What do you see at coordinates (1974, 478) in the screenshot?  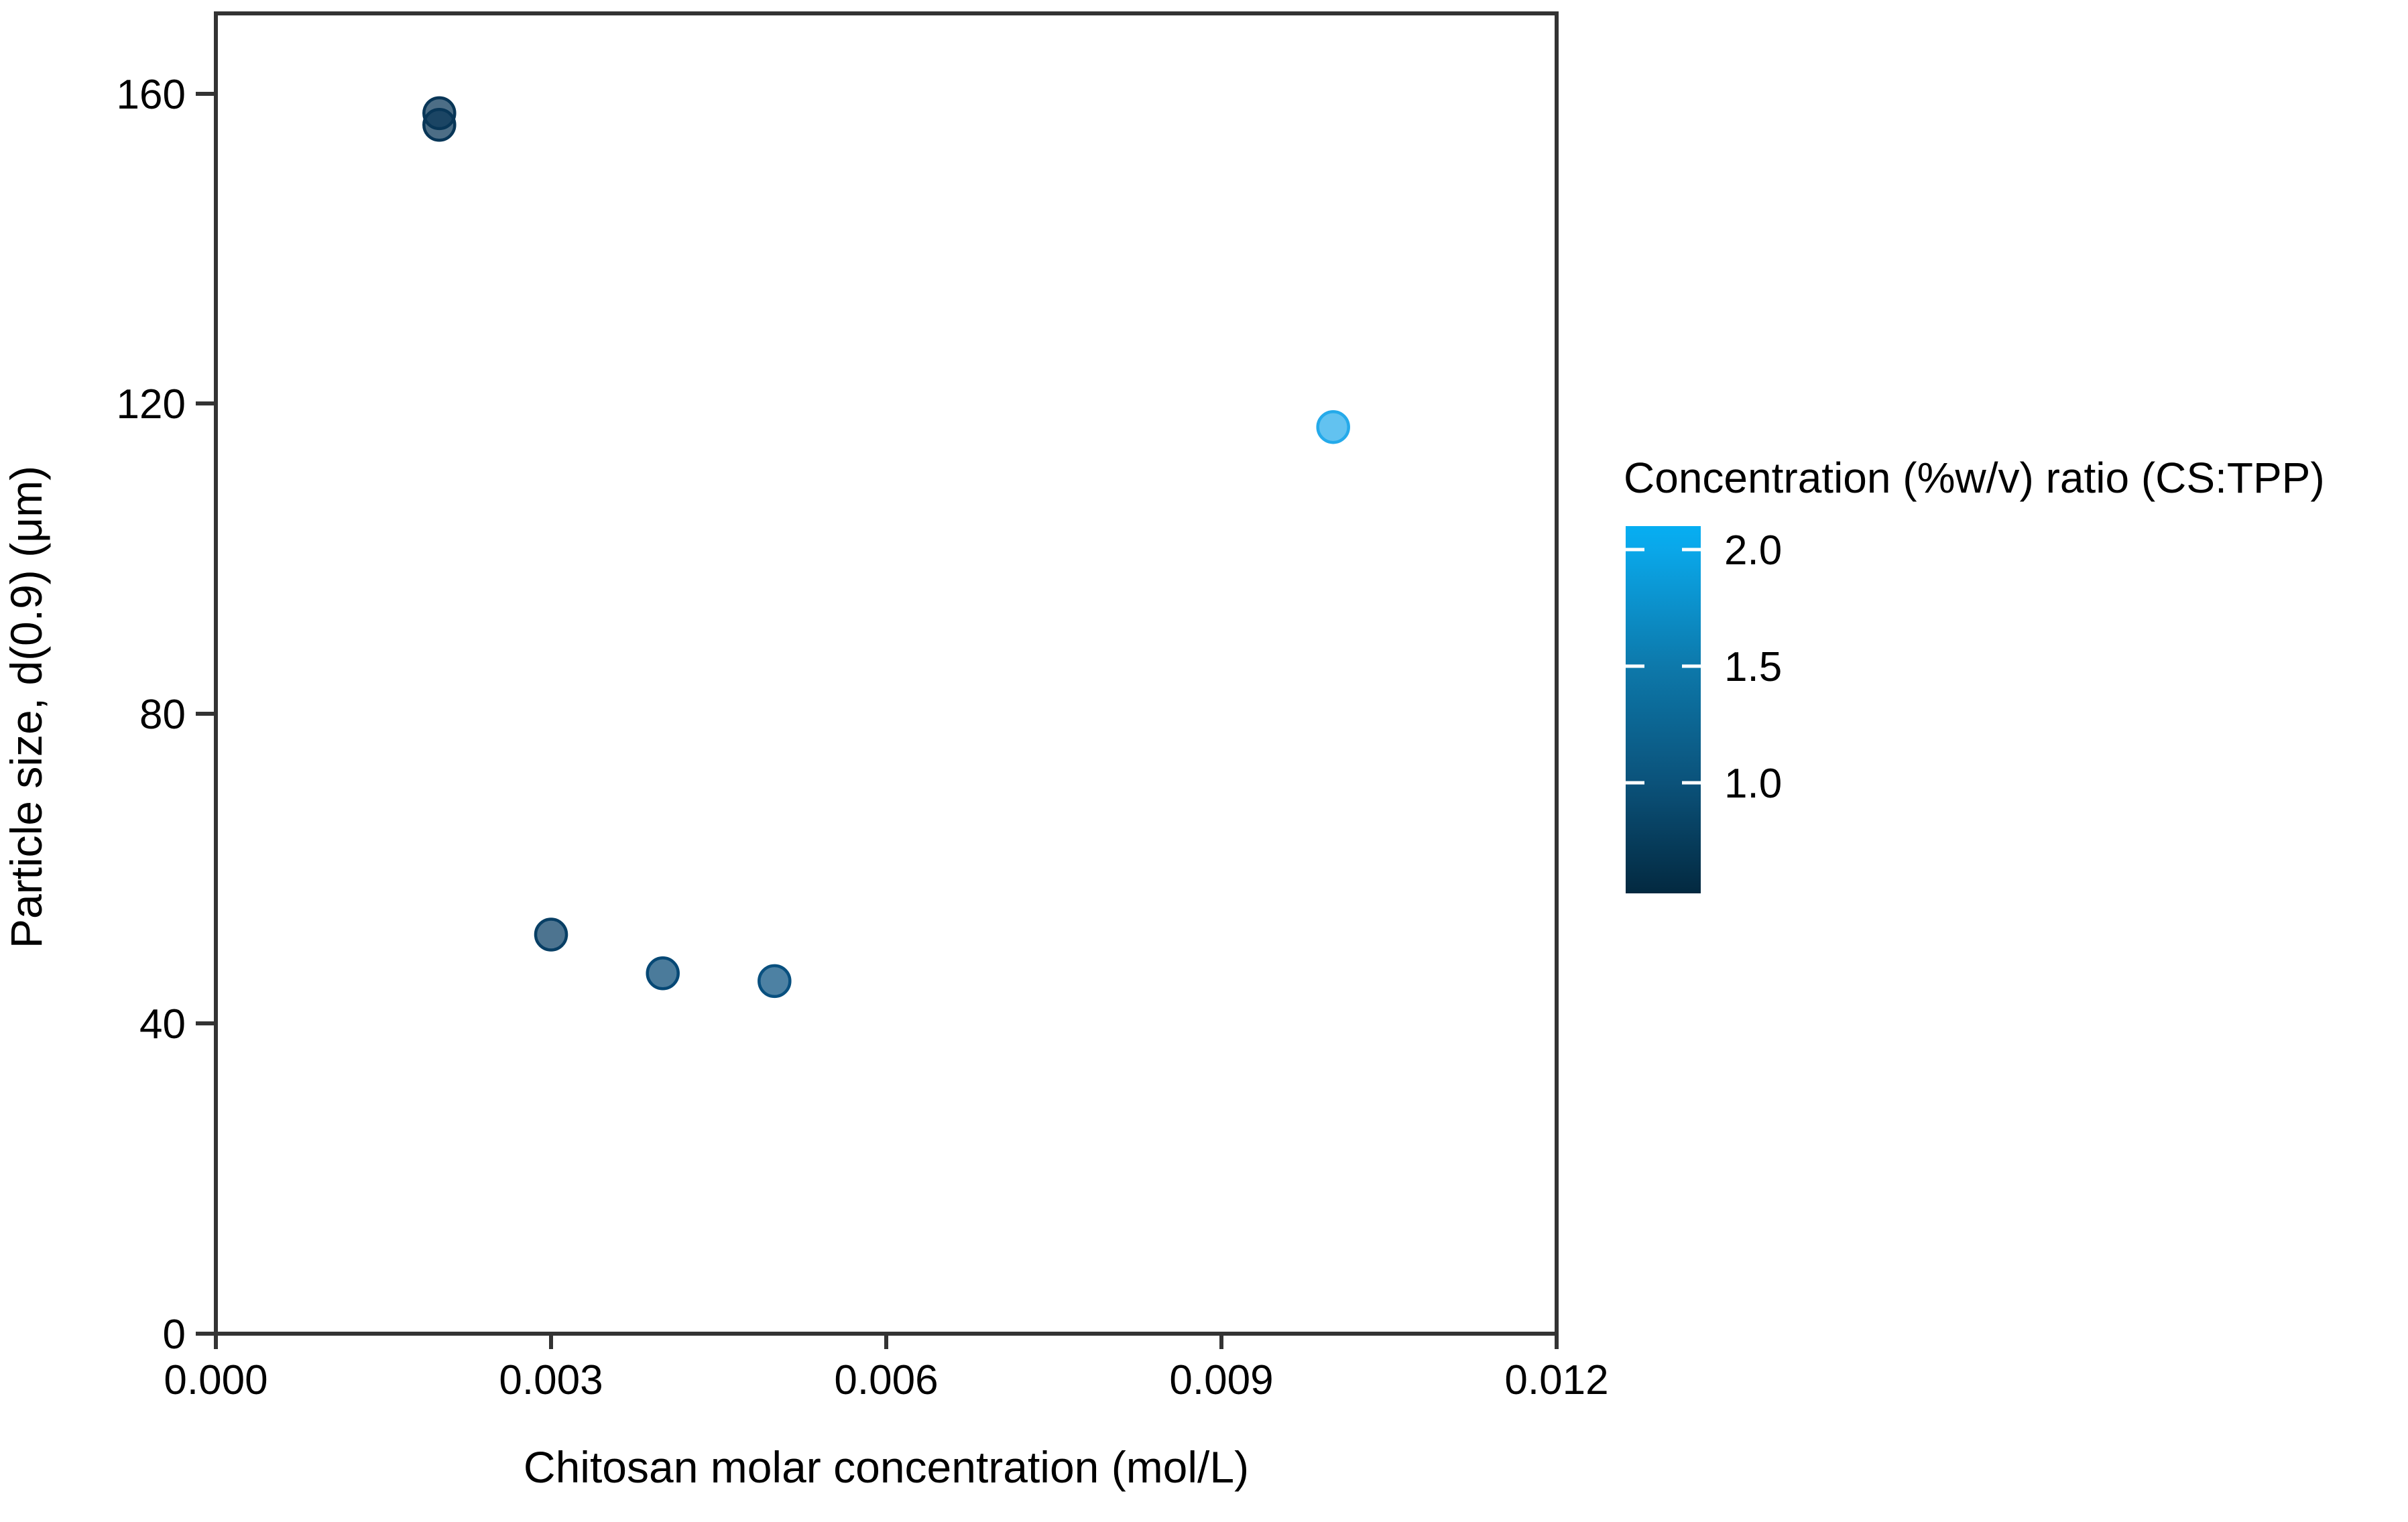 I see `legend-title: Concentration (%w/v) ratio (CS:TPP)` at bounding box center [1974, 478].